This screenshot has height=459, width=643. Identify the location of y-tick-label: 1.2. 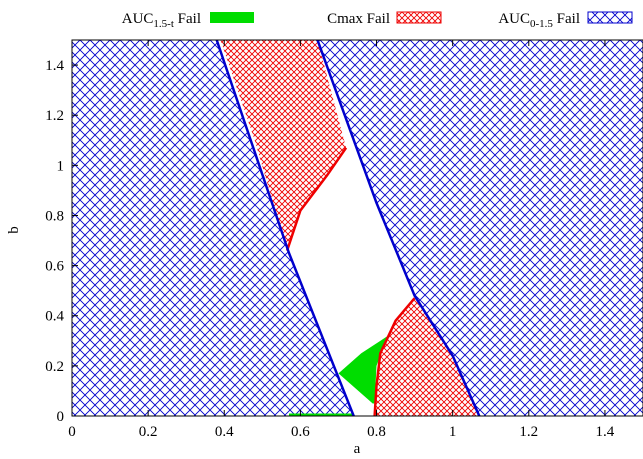
(54, 116).